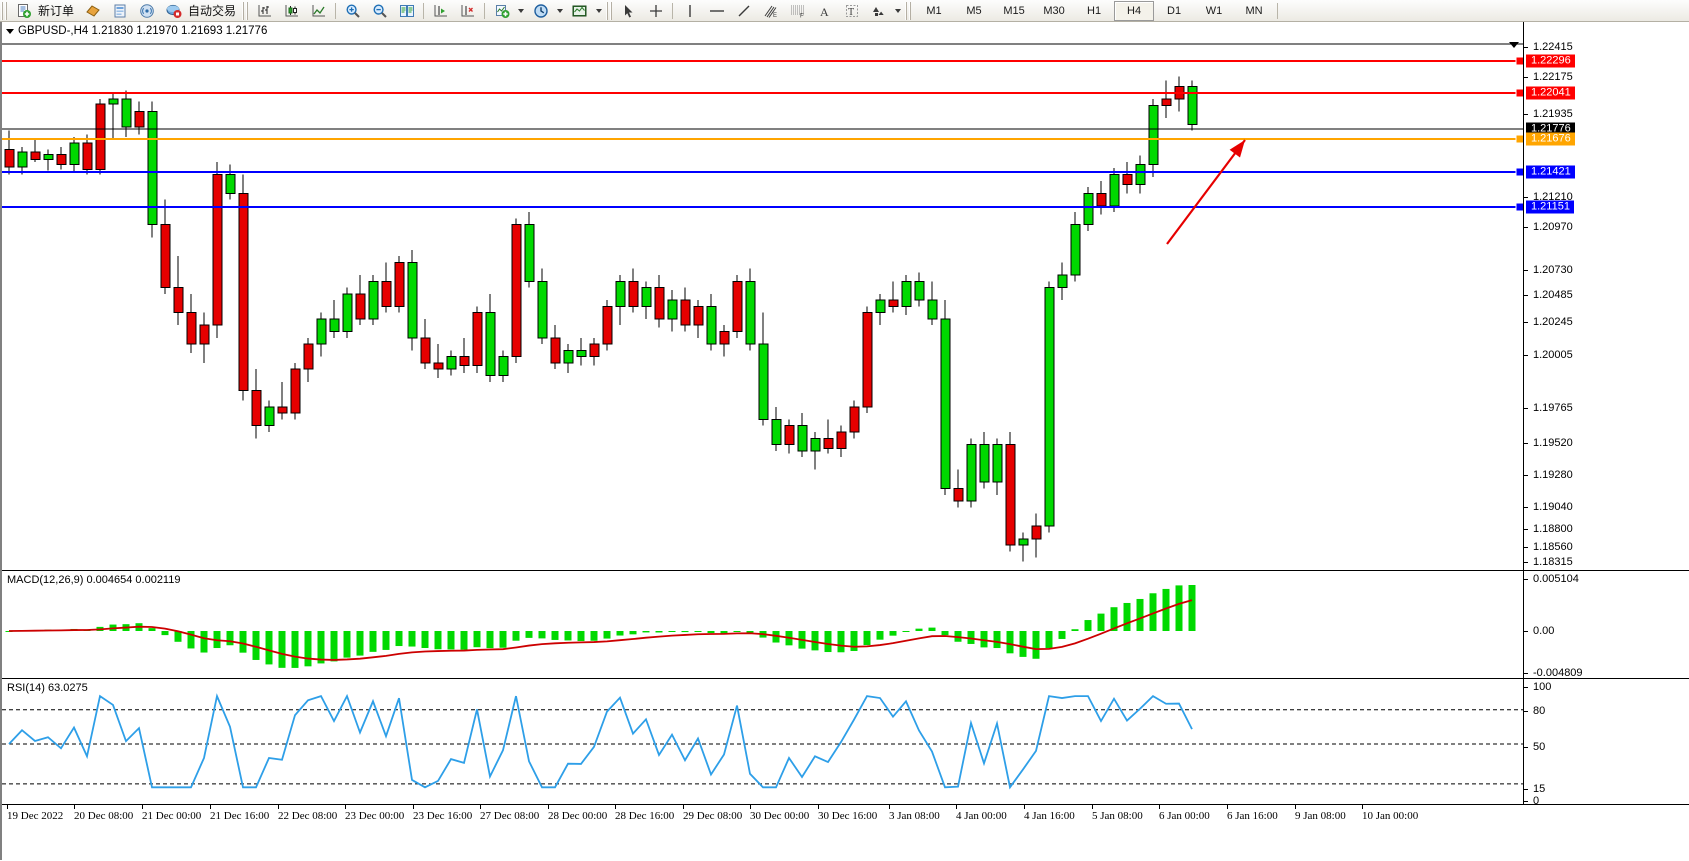 The width and height of the screenshot is (1689, 861). Describe the element at coordinates (23, 11) in the screenshot. I see `new-order-icon` at that location.